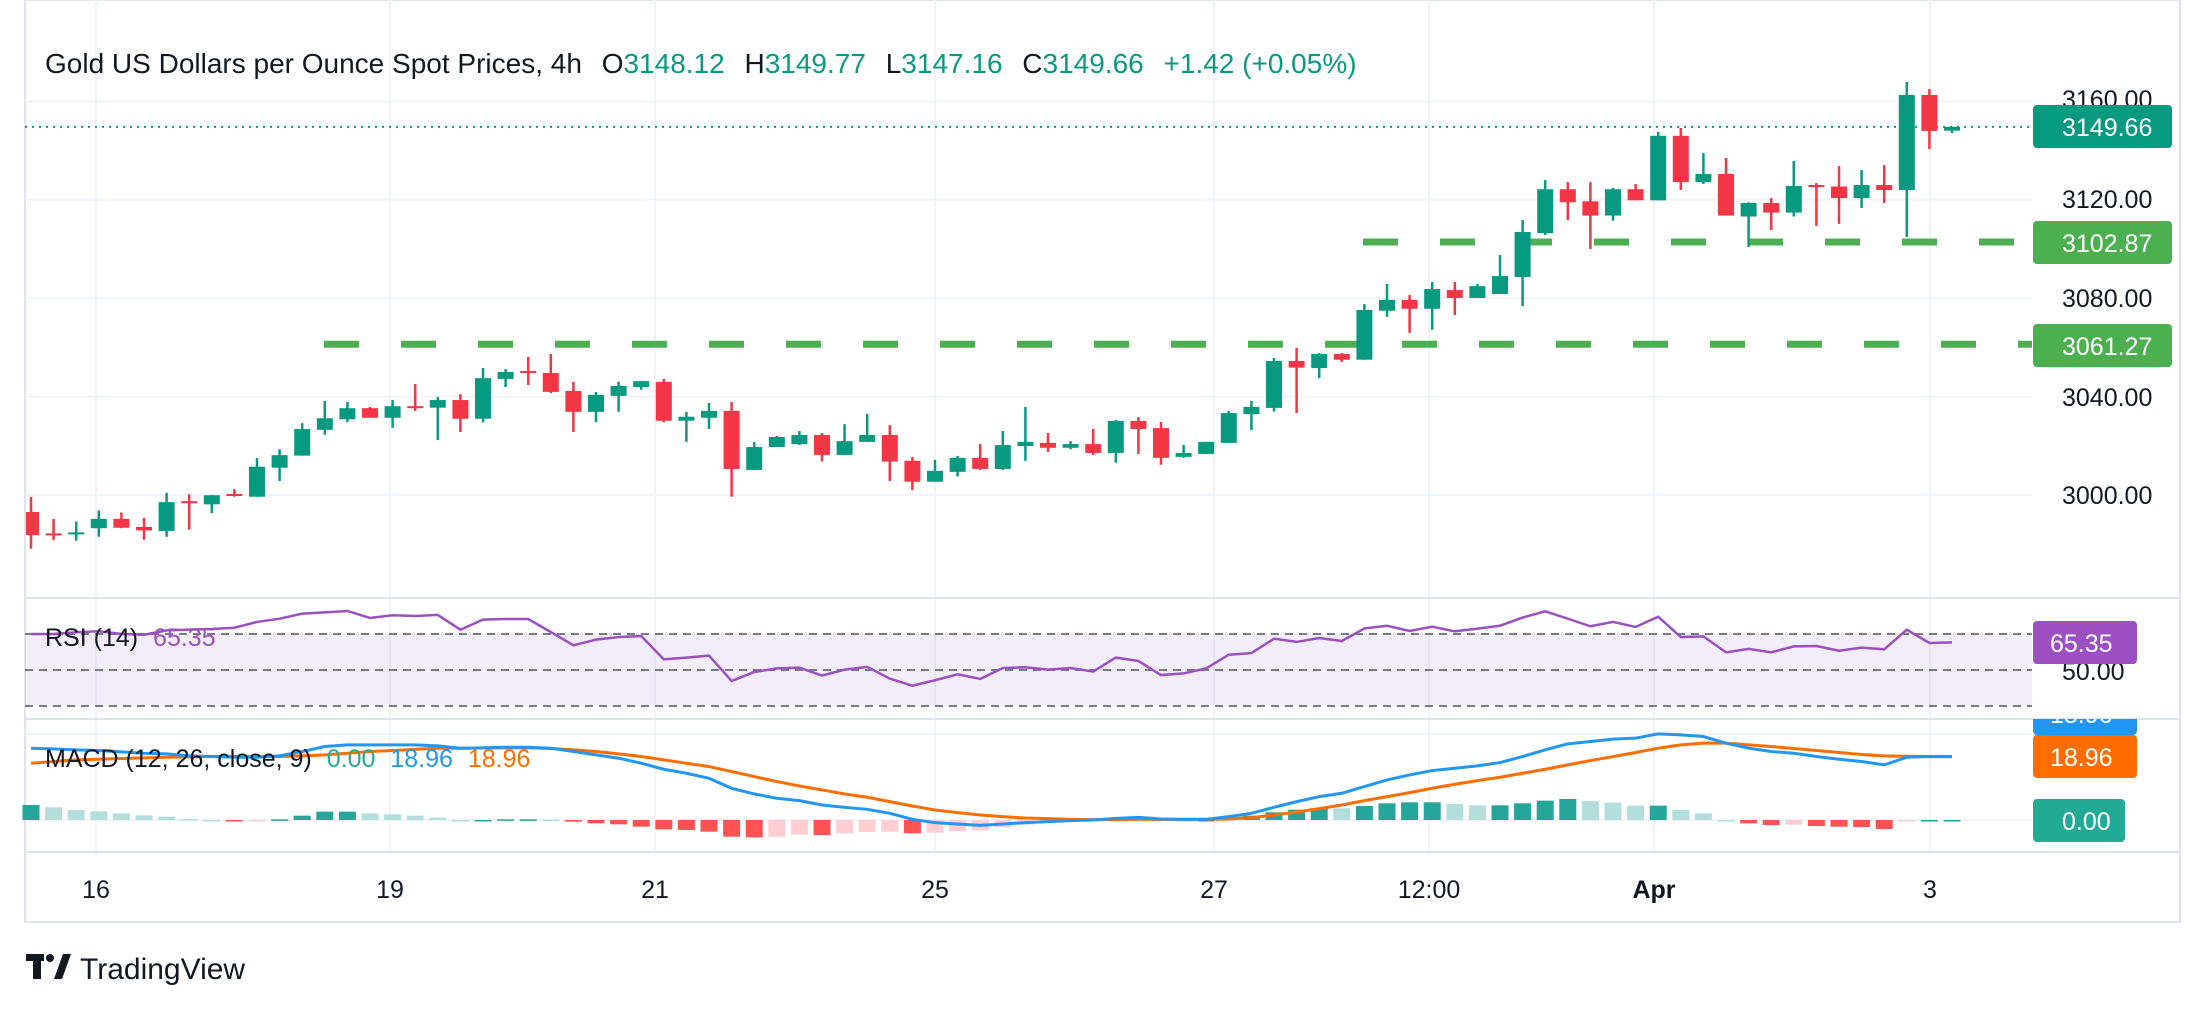  What do you see at coordinates (1009, 890) in the screenshot?
I see `time-axis: 16 19 21 25 27 12:00 Apr 3` at bounding box center [1009, 890].